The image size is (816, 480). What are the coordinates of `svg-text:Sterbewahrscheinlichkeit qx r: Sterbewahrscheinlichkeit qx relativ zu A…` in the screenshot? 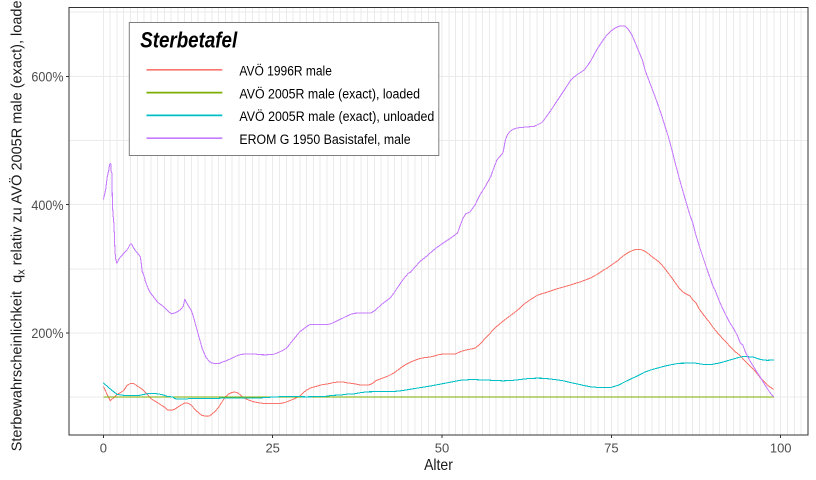 It's located at (18, 225).